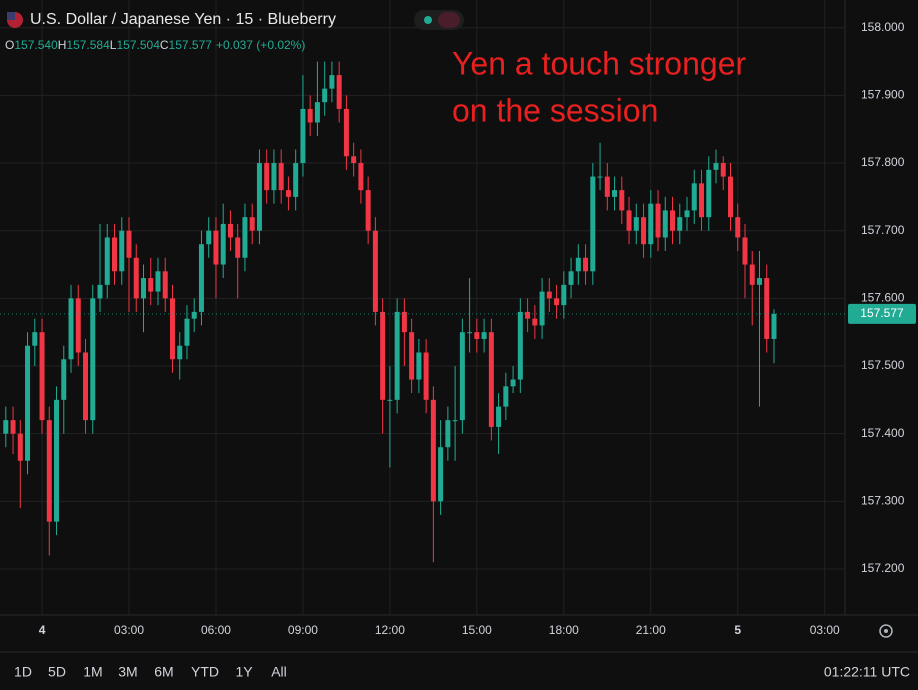  Describe the element at coordinates (883, 162) in the screenshot. I see `y-tick-label: 157.800` at that location.